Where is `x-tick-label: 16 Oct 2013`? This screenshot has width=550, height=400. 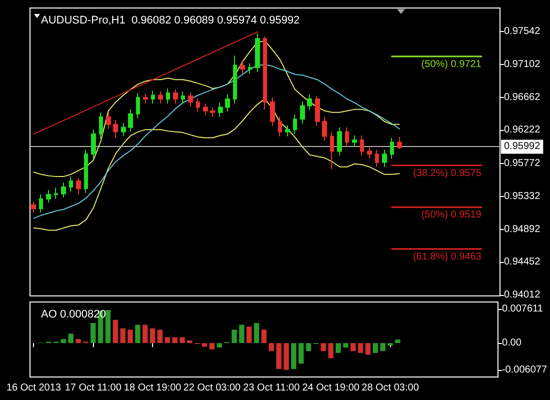 x-tick-label: 16 Oct 2013 is located at coordinates (34, 388).